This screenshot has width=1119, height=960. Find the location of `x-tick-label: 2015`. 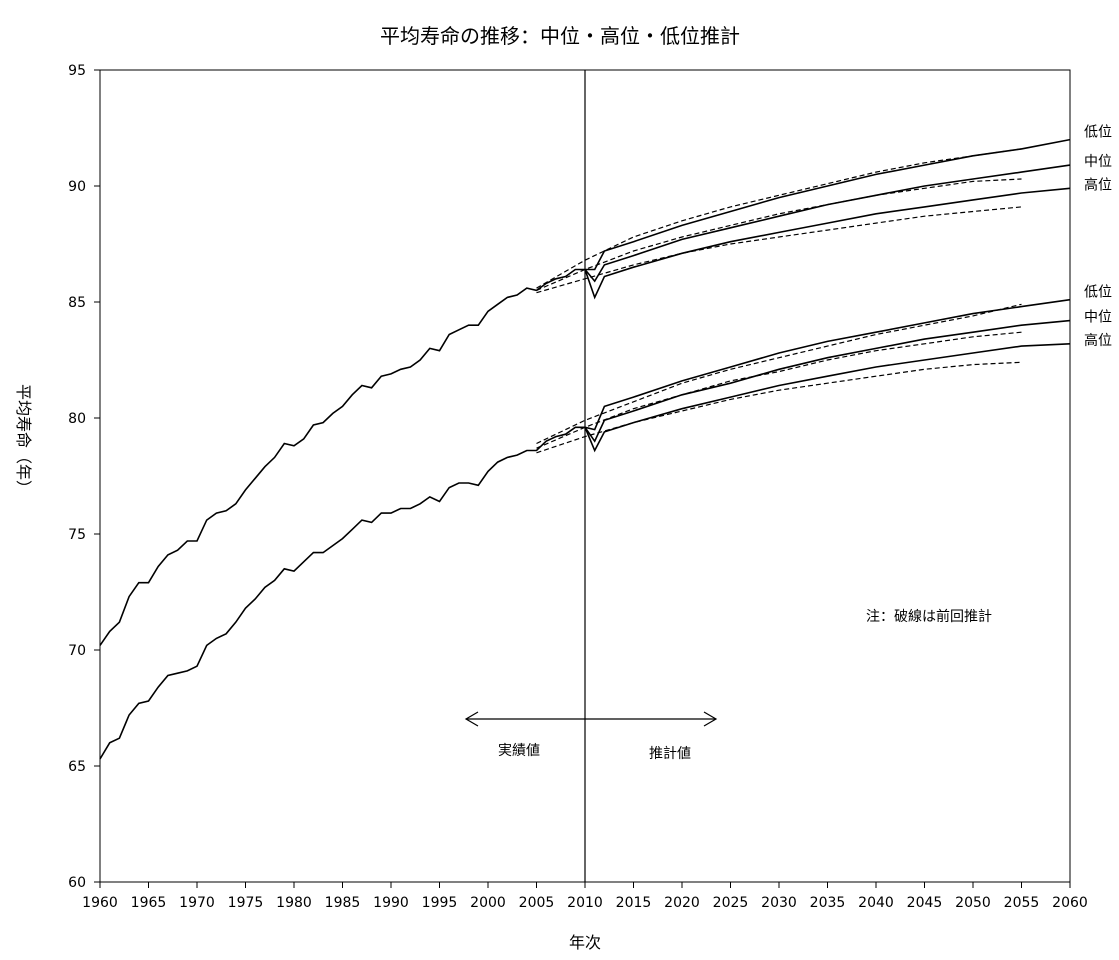

x-tick-label: 2015 is located at coordinates (634, 903).